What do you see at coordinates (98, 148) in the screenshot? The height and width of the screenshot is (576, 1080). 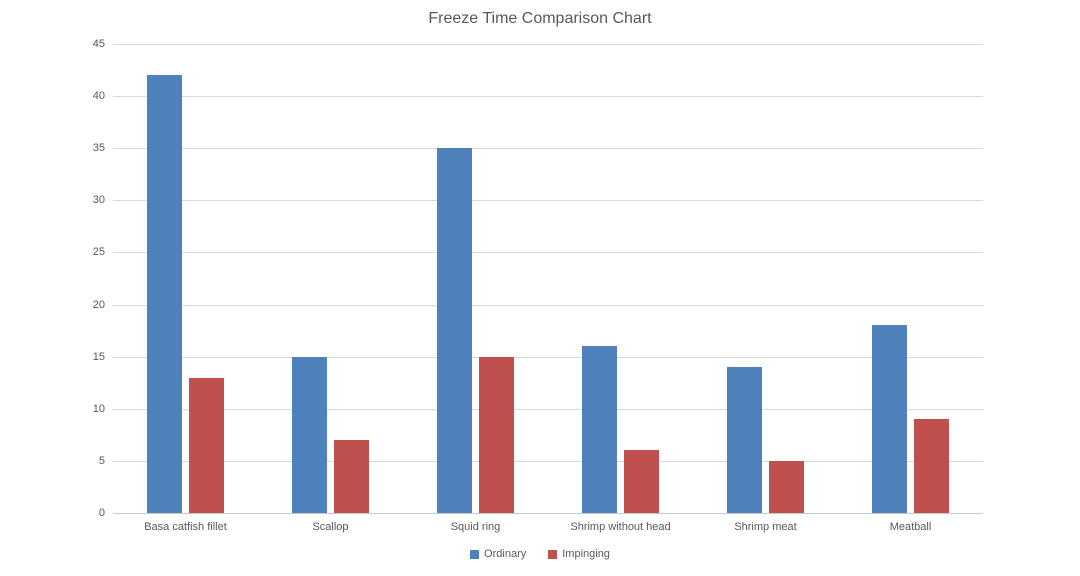 I see `y-axis-tick-label: 35` at bounding box center [98, 148].